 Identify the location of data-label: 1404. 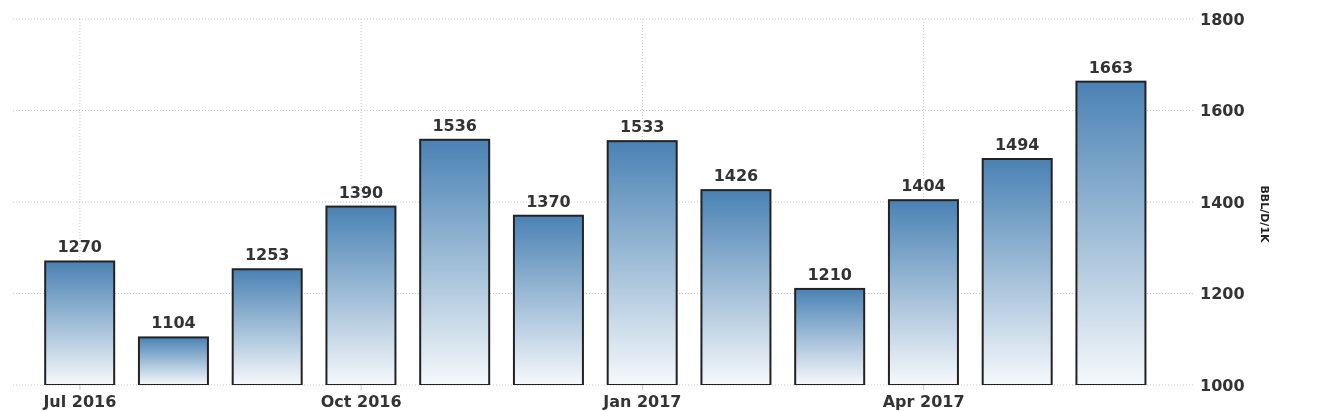
(923, 186).